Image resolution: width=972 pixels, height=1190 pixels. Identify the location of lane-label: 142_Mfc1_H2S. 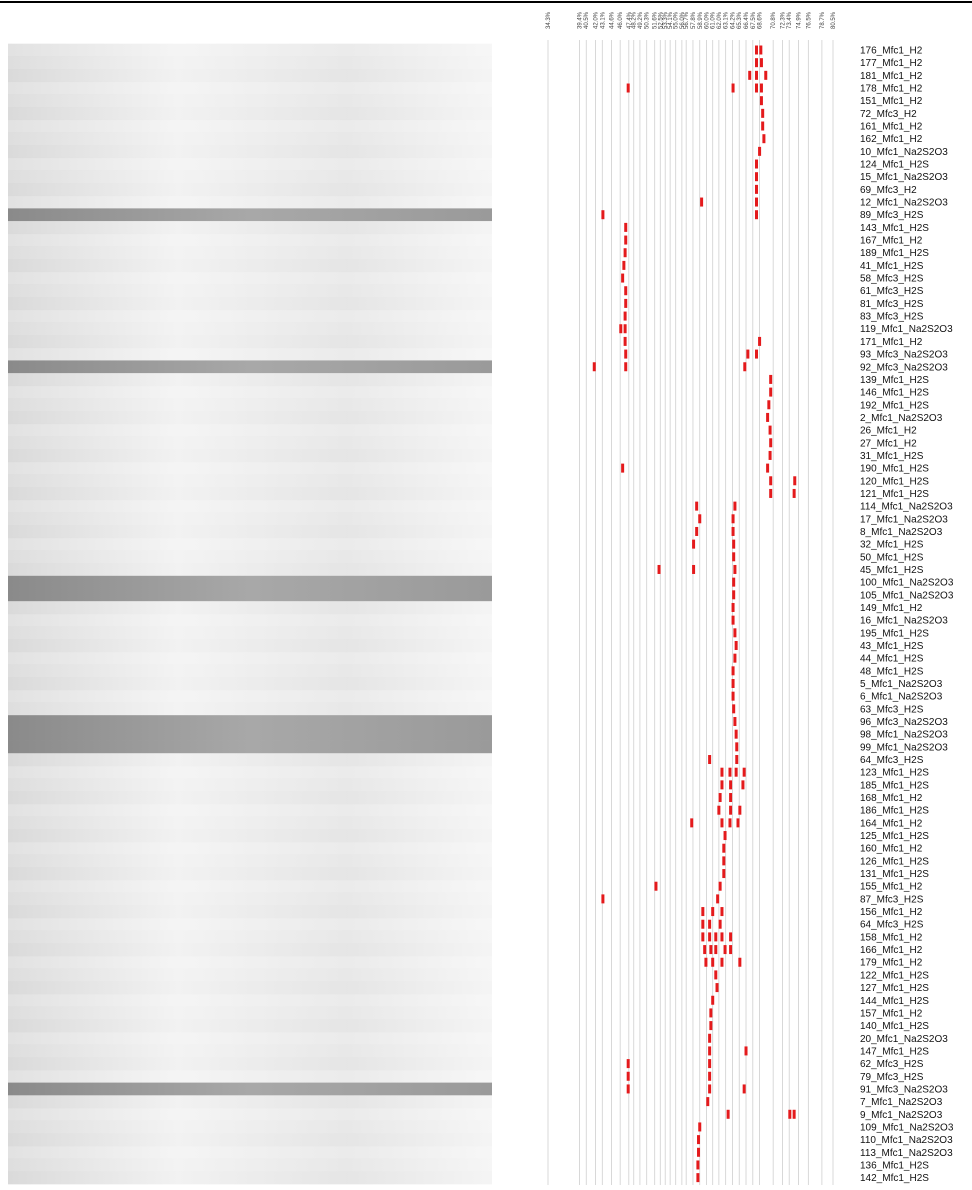
(894, 1178).